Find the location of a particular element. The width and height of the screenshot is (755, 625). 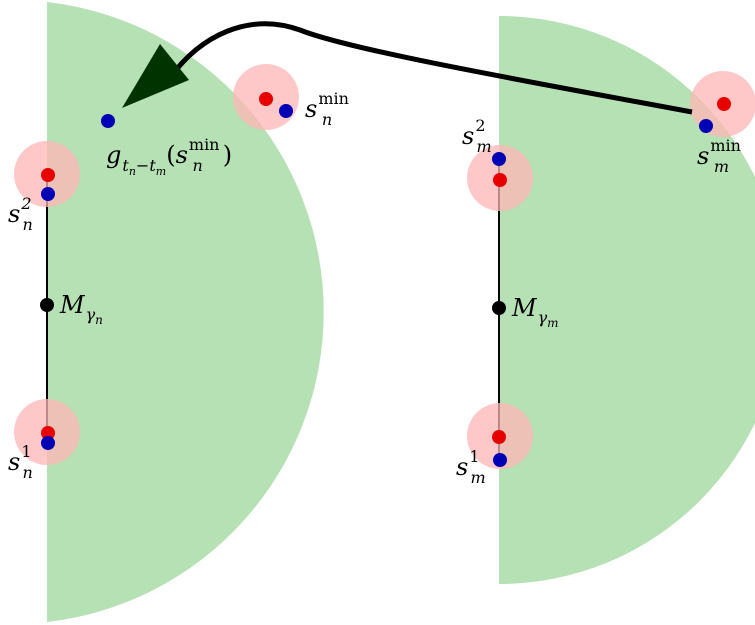

point-left-smin-red is located at coordinates (266, 99).